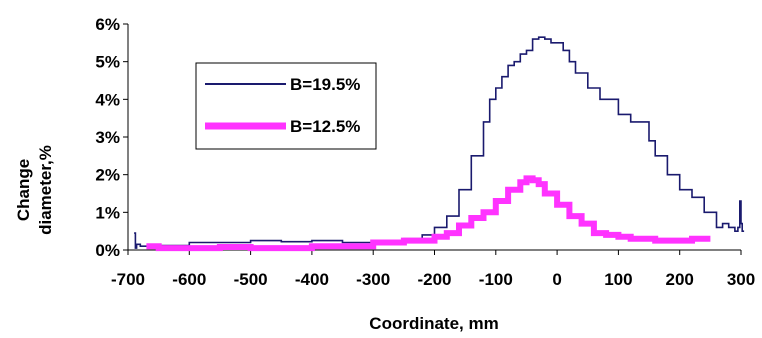 Image resolution: width=762 pixels, height=338 pixels. What do you see at coordinates (618, 279) in the screenshot?
I see `x-tick-label: 100` at bounding box center [618, 279].